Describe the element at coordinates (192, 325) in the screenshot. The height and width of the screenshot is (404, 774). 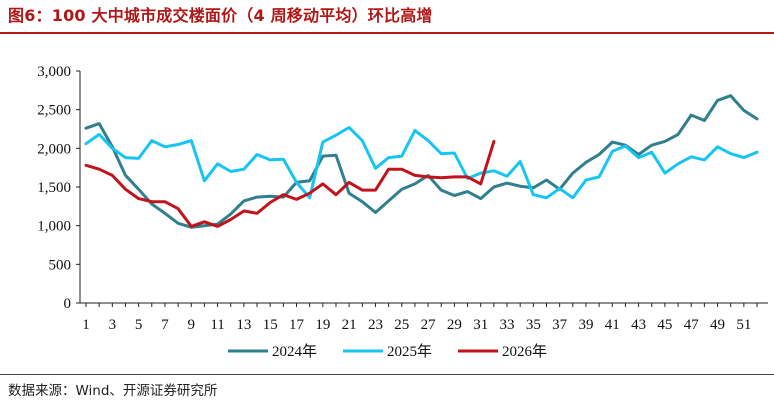
I see `x-tick-label: 9` at that location.